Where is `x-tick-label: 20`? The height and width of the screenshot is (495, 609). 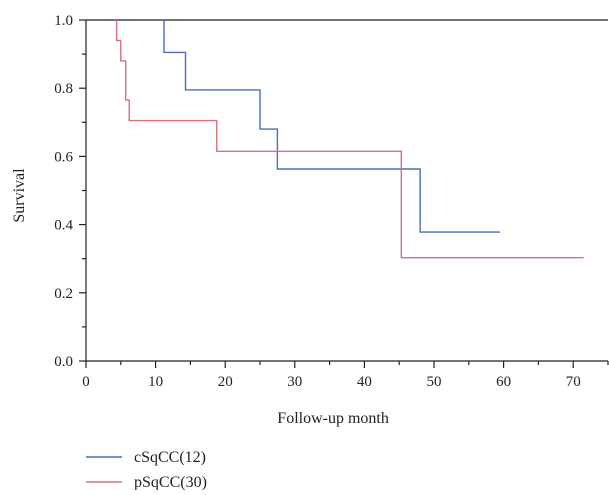
x-tick-label: 20 is located at coordinates (225, 382).